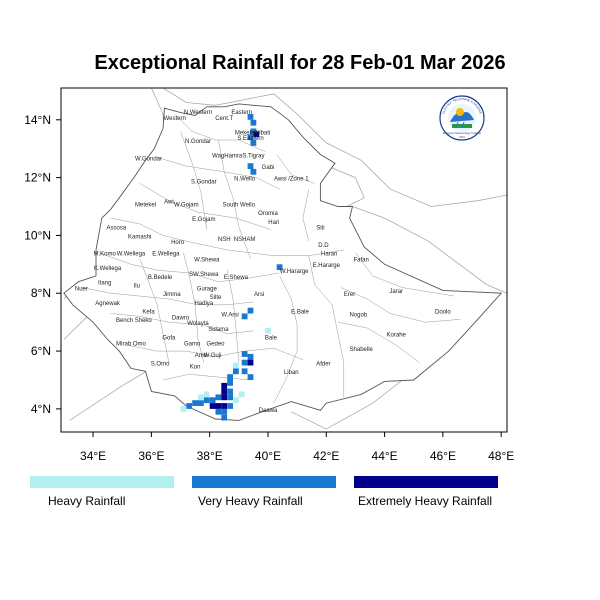  What do you see at coordinates (253, 156) in the screenshot?
I see `region-label: S.Tigray` at bounding box center [253, 156].